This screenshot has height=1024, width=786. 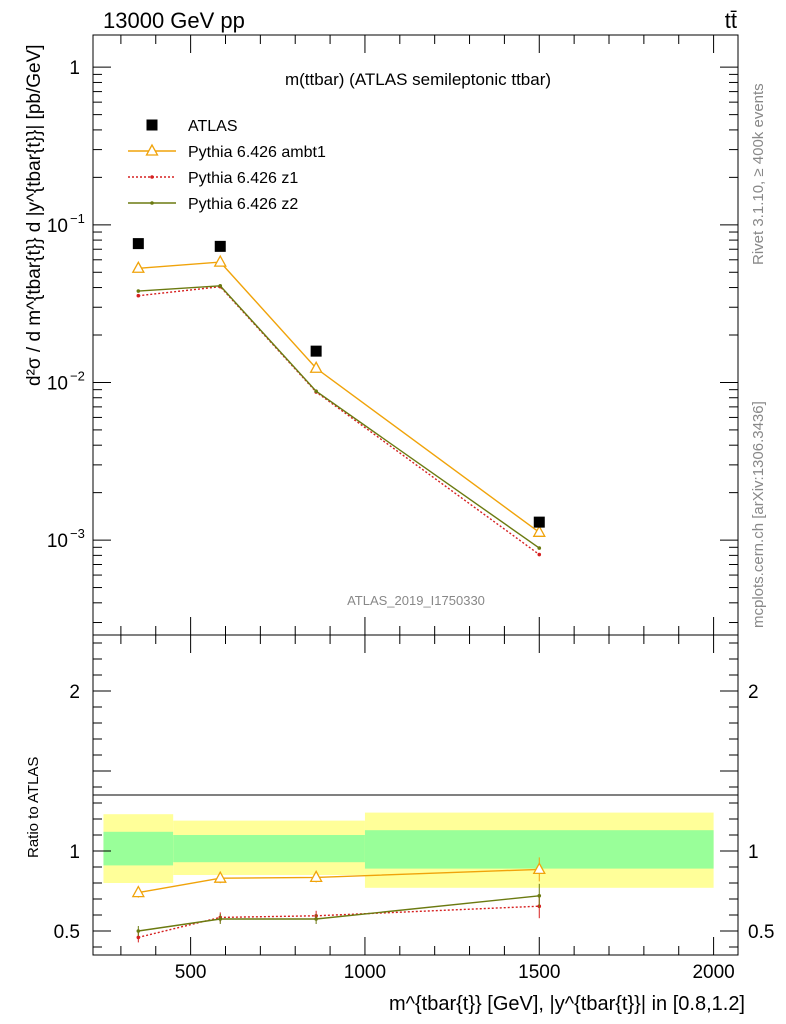 What do you see at coordinates (74, 692) in the screenshot?
I see `ratio-y-tick-label: 2` at bounding box center [74, 692].